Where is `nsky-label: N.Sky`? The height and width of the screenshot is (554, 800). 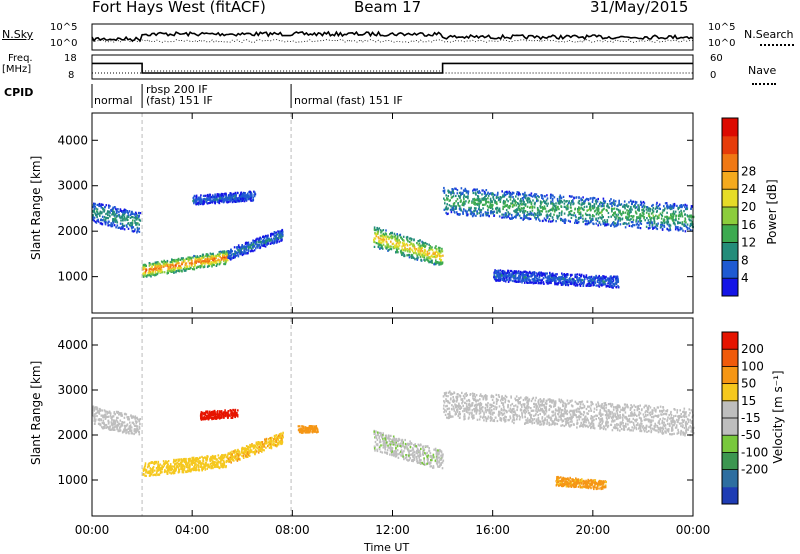
nsky-label: N.Sky is located at coordinates (18, 34).